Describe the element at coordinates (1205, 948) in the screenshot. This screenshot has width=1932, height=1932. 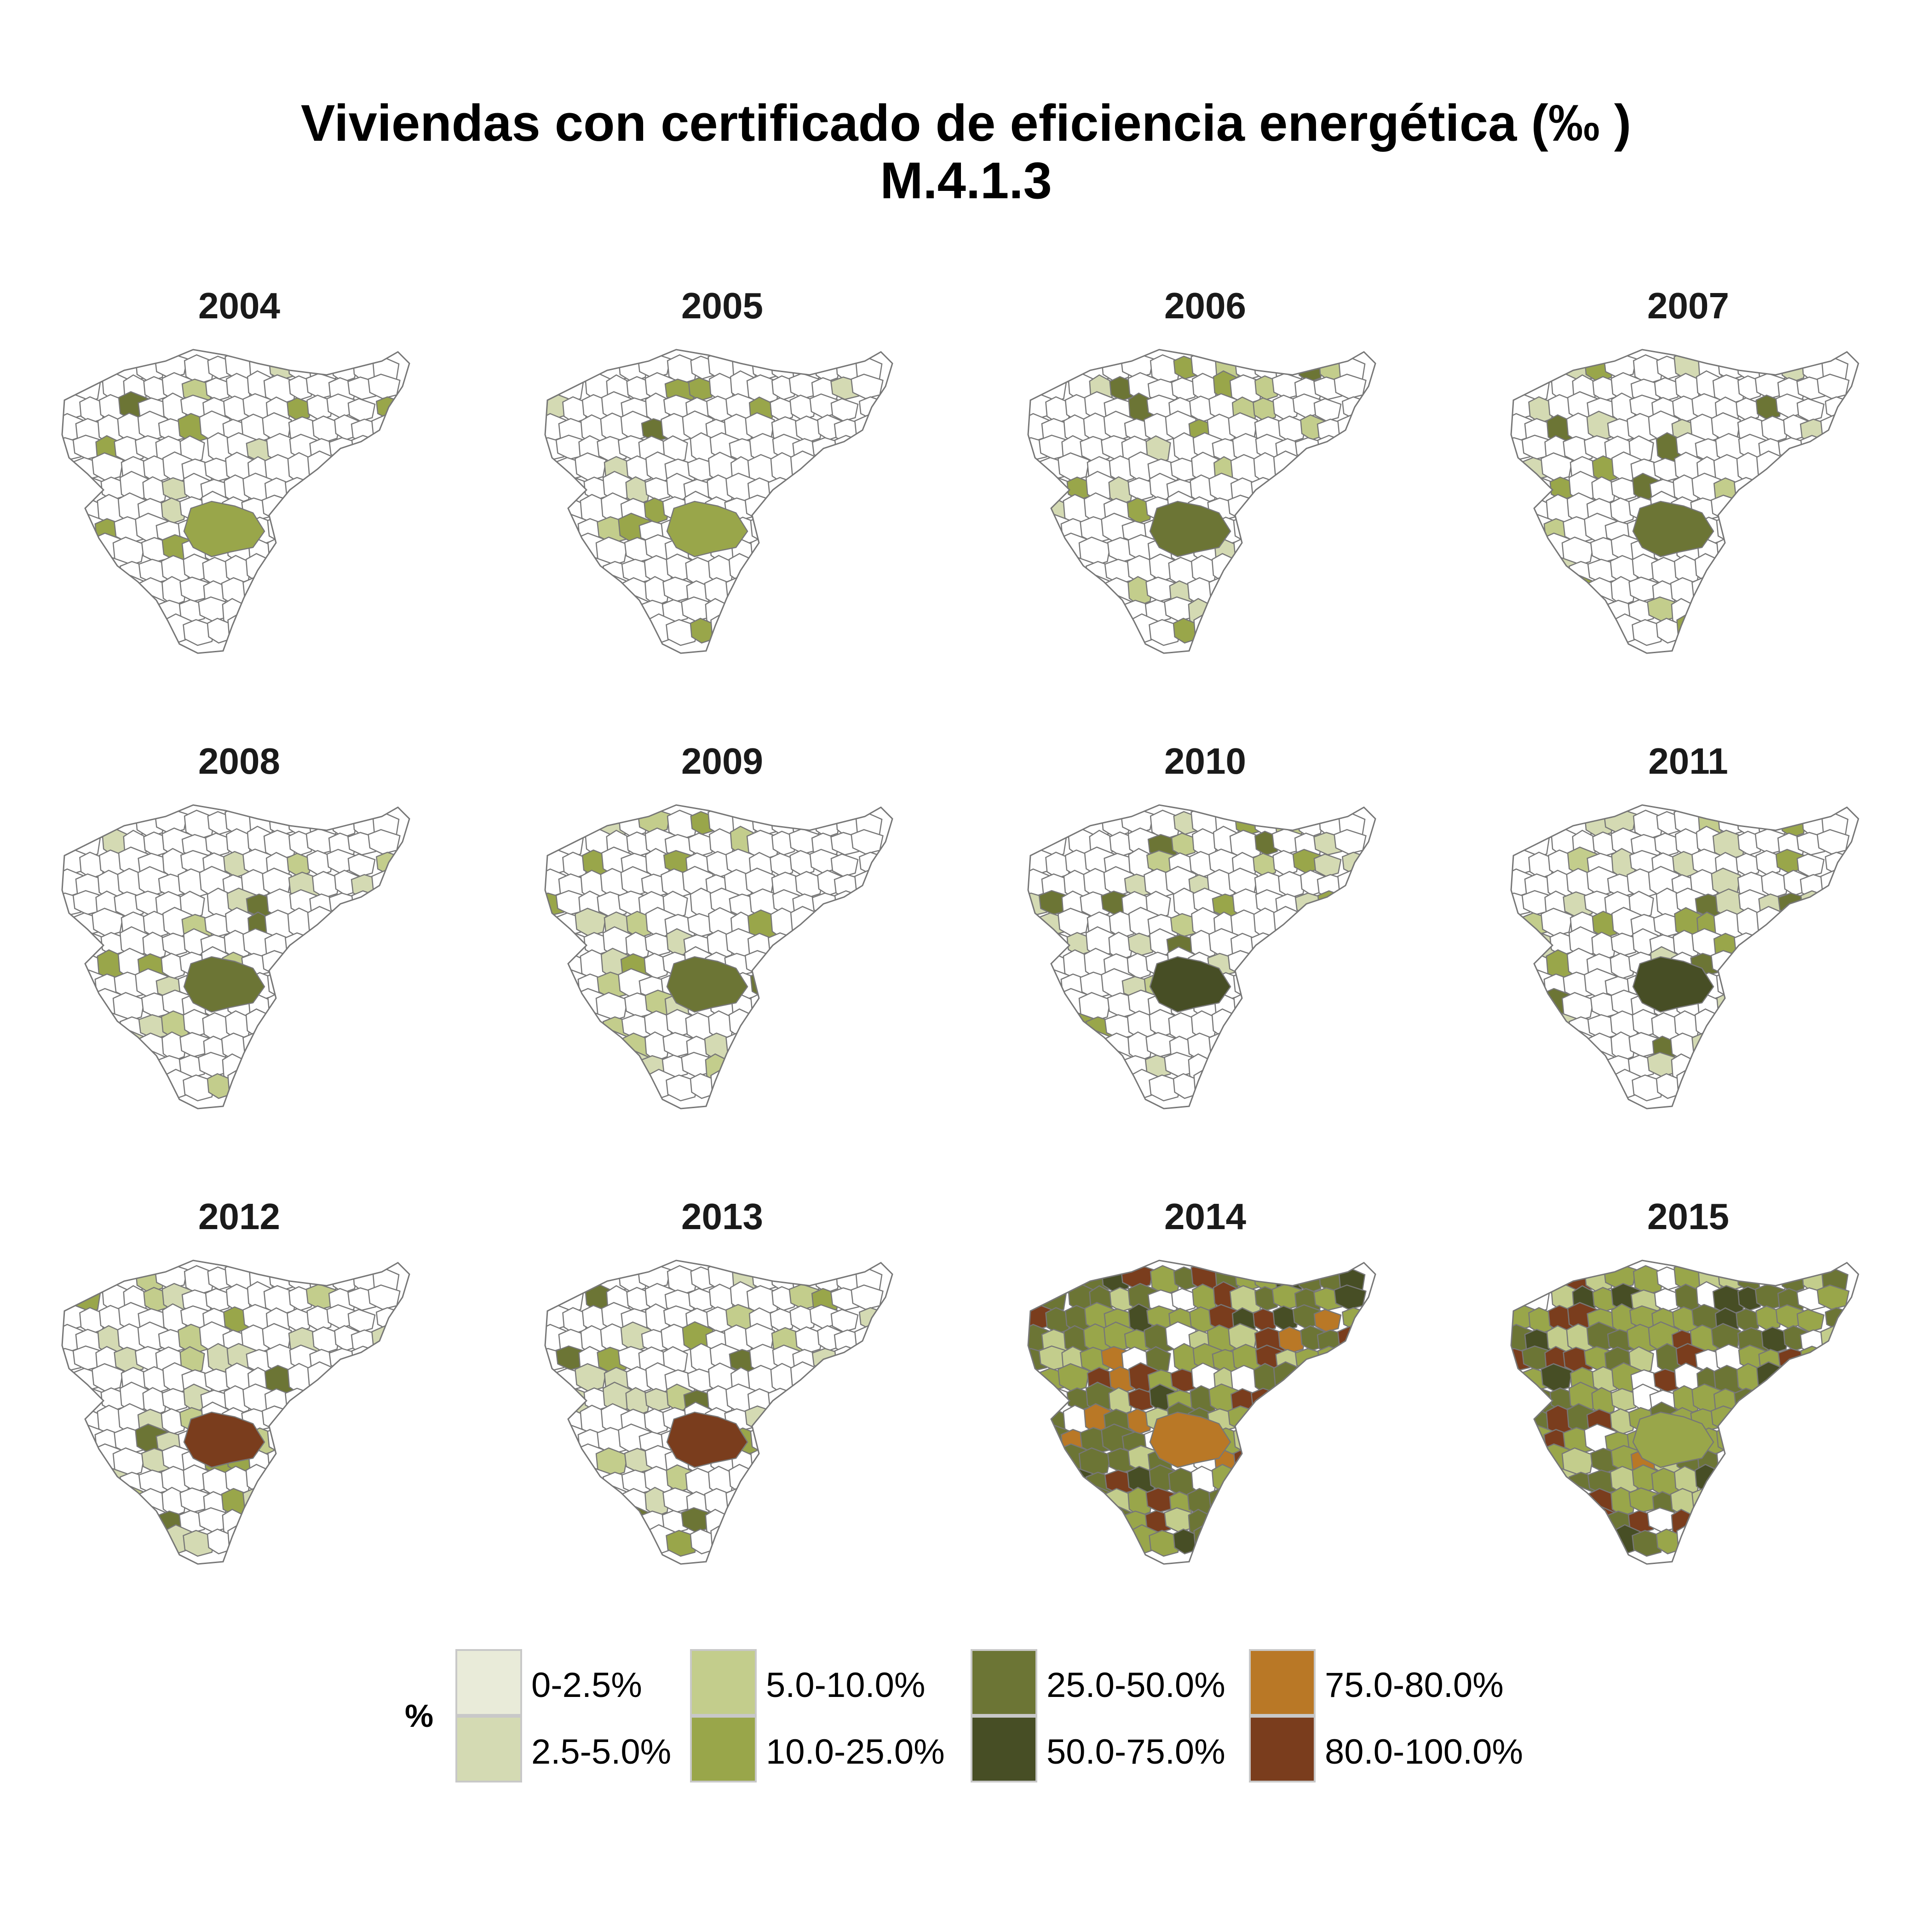
I see `map-panel-2010: 2010` at that location.